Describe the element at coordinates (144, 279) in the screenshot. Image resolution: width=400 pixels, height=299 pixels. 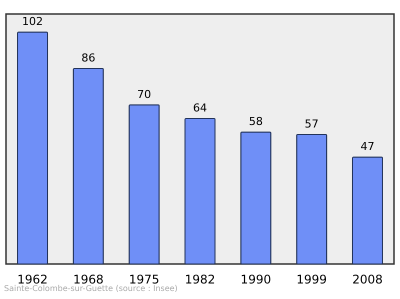
I see `x-tick-label: 1975` at that location.